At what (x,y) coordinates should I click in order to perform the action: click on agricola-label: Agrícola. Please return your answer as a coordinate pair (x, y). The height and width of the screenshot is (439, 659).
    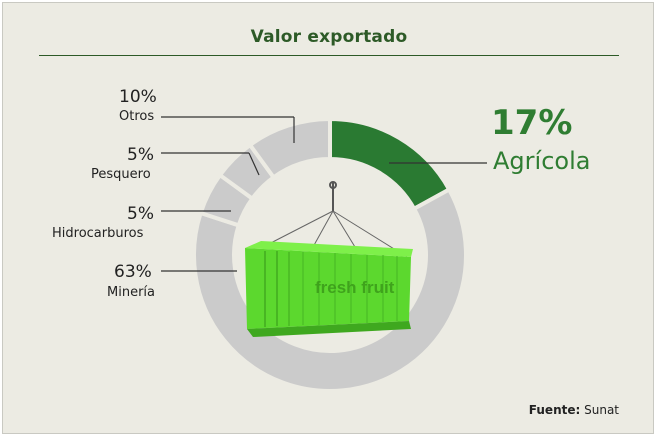
    Looking at the image, I should click on (542, 161).